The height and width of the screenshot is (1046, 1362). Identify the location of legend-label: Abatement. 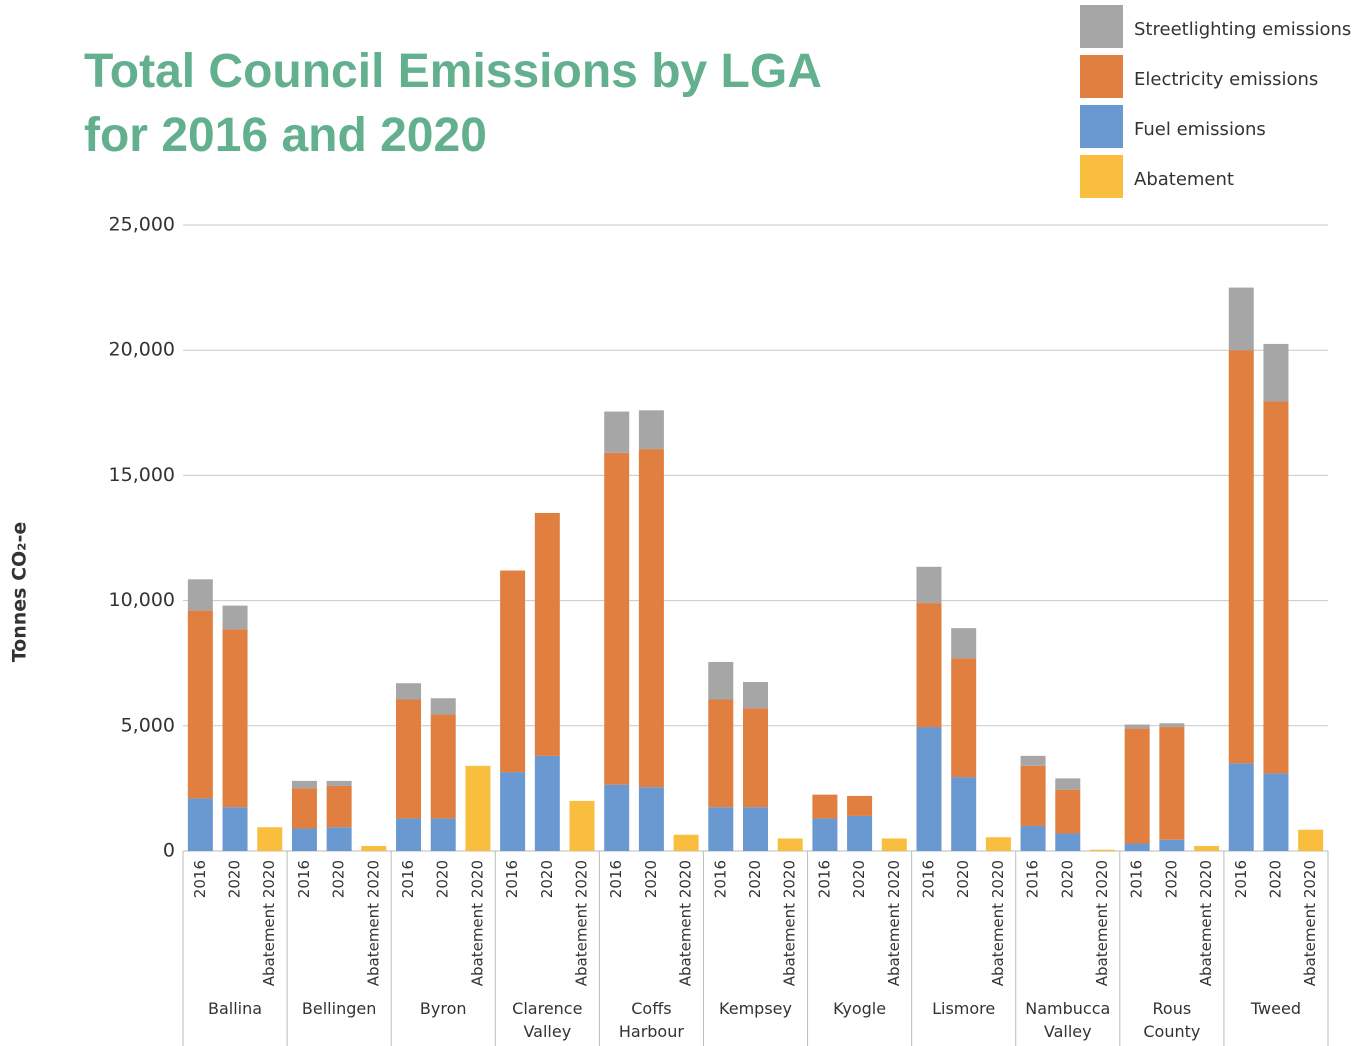
(1184, 179).